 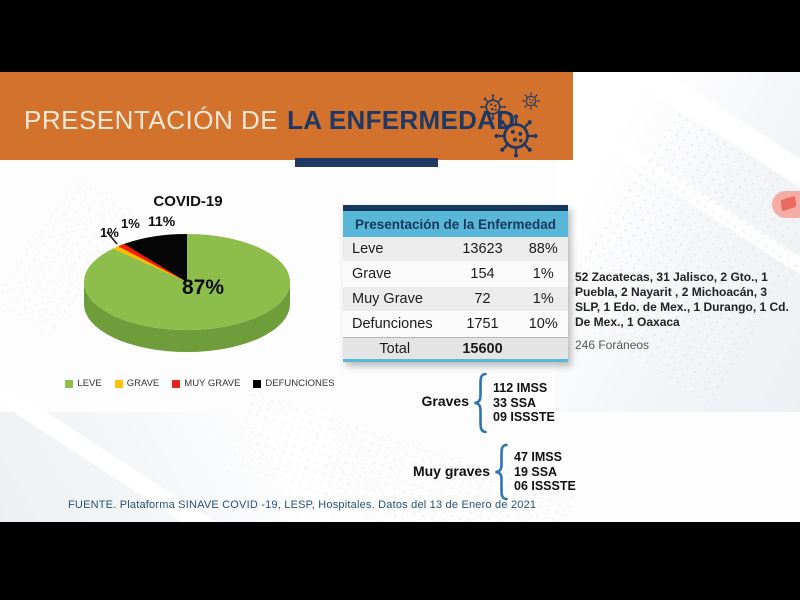 What do you see at coordinates (143, 383) in the screenshot?
I see `legend-label: GRAVE` at bounding box center [143, 383].